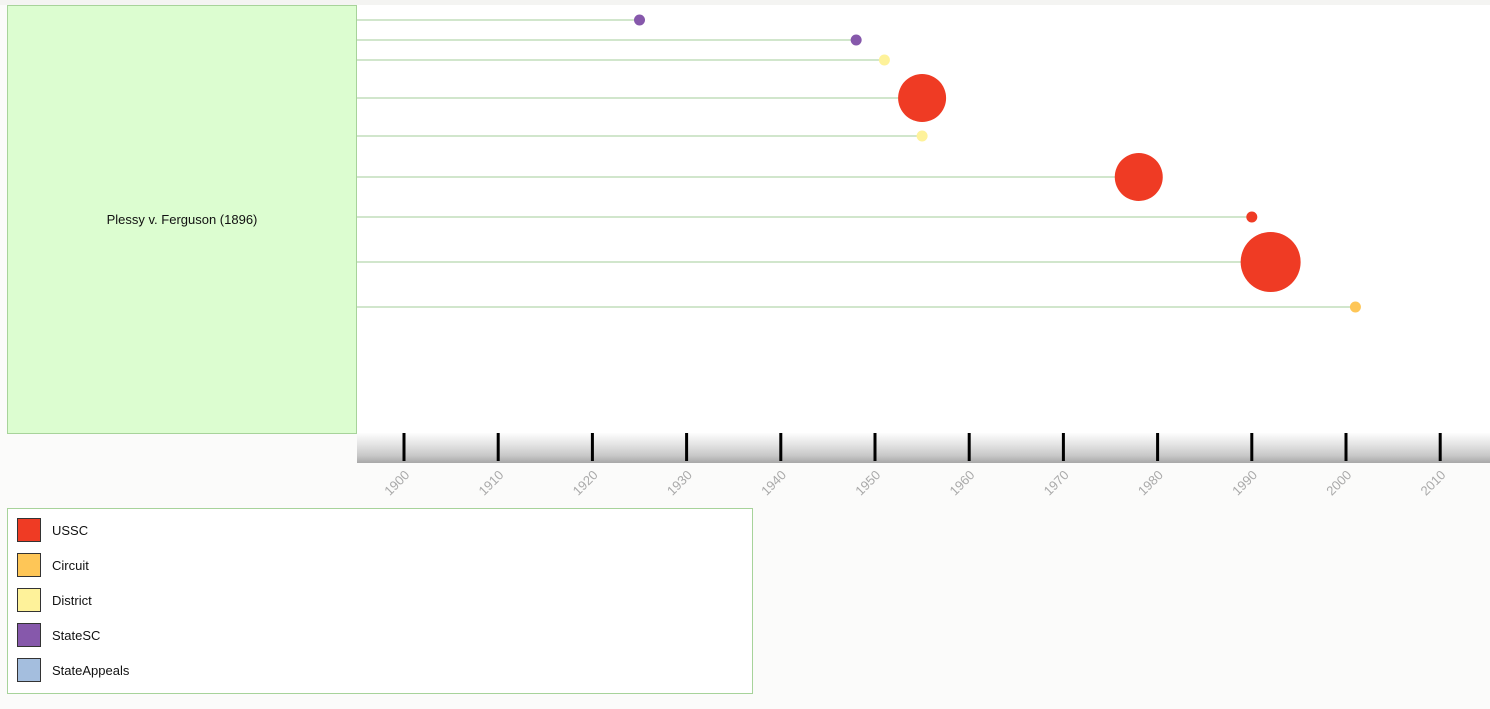 The height and width of the screenshot is (709, 1490). I want to click on legend-label-ussc: USSC, so click(70, 530).